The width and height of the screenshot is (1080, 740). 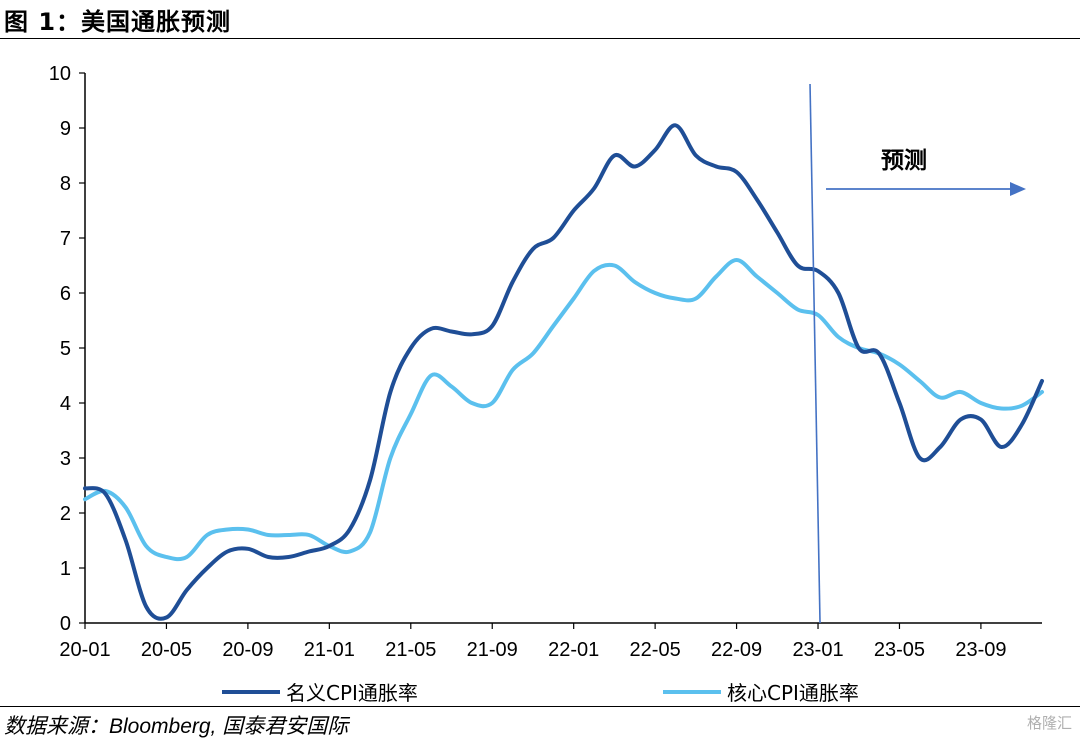 I want to click on x-tick-label: 22-05, so click(x=655, y=650).